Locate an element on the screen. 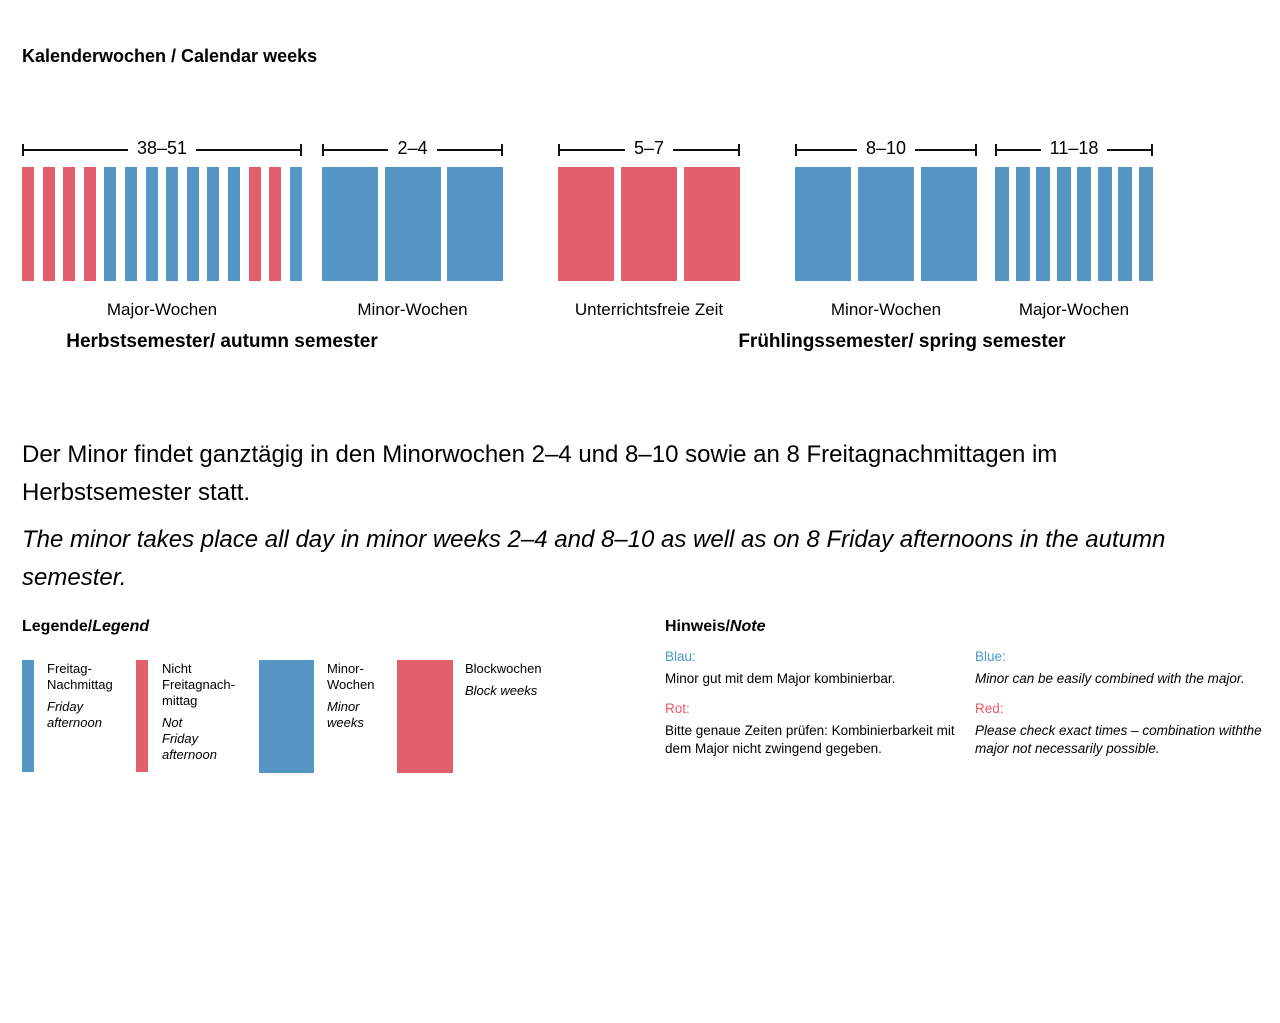 The height and width of the screenshot is (1023, 1280). legend-label-english: Not Friday afternoon is located at coordinates (189, 738).